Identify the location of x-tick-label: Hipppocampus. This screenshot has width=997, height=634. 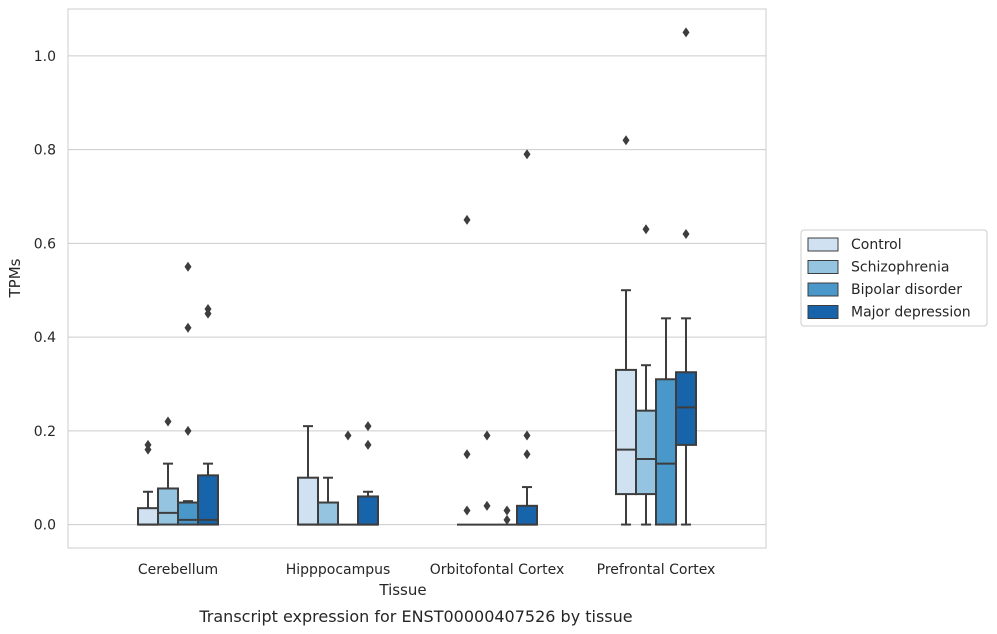
(338, 570).